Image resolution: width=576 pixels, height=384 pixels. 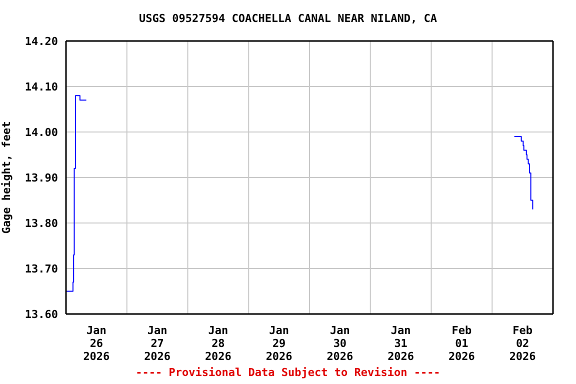 What do you see at coordinates (279, 343) in the screenshot?
I see `x-tick-label: Jan 29 2026` at bounding box center [279, 343].